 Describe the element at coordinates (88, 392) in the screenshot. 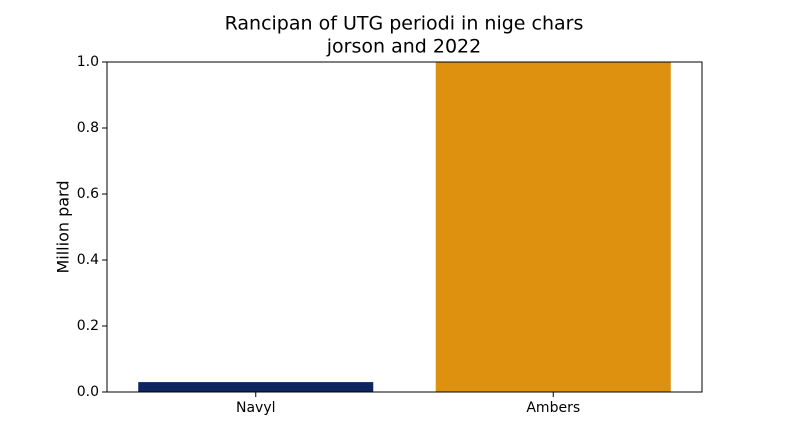

I see `y-tick-label: 0.0` at that location.